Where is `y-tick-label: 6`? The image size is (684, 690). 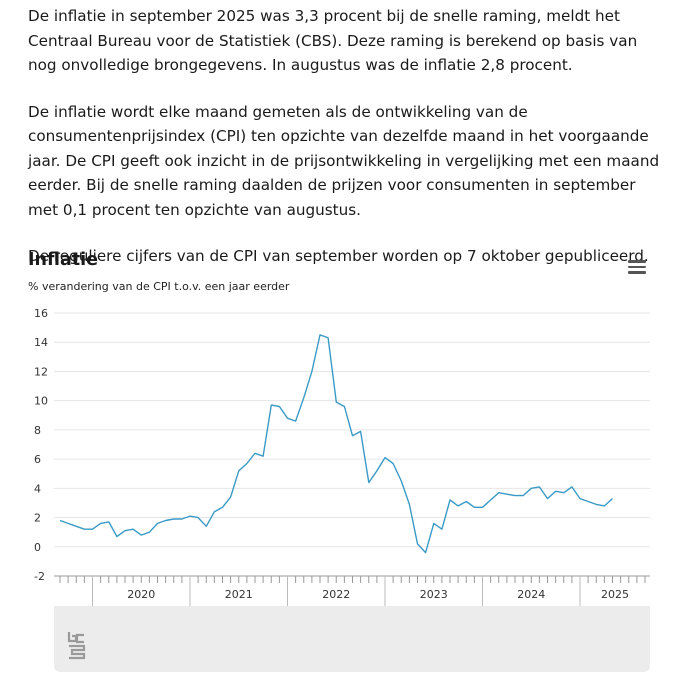
y-tick-label: 6 is located at coordinates (37, 459).